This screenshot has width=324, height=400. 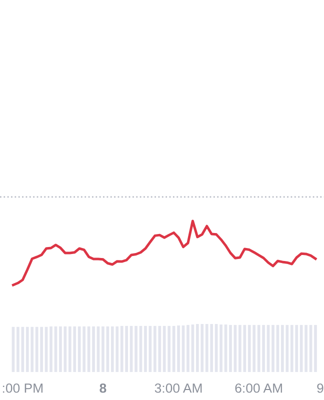 What do you see at coordinates (103, 388) in the screenshot?
I see `x-tick-label: 8` at bounding box center [103, 388].